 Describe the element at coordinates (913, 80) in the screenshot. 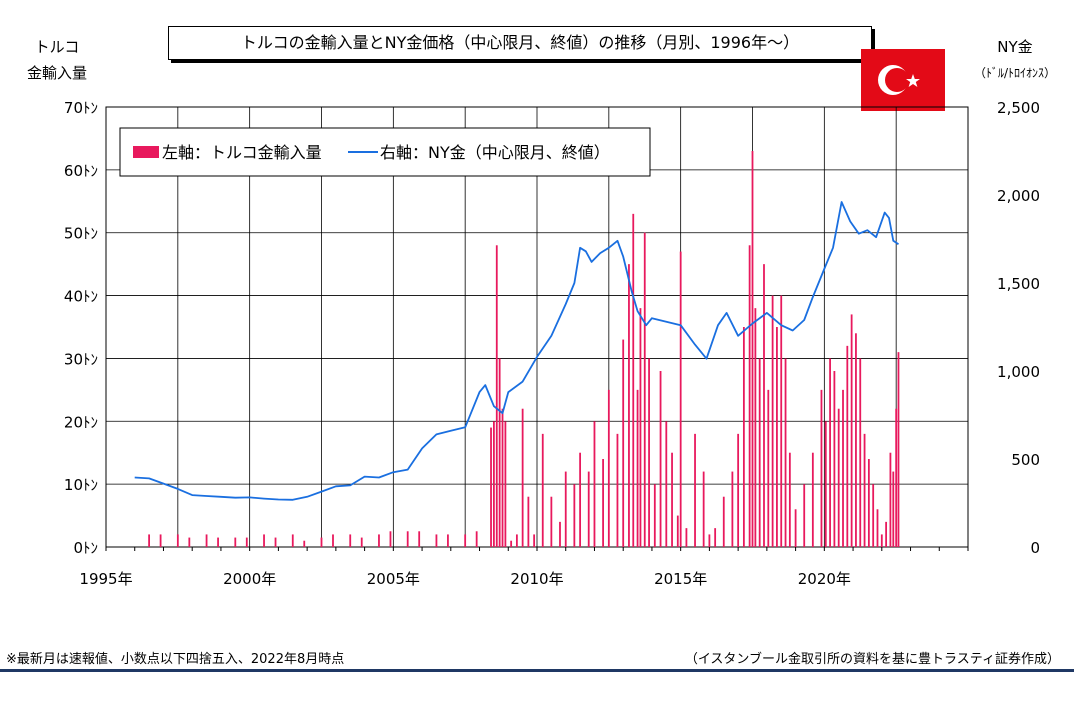

I see `flag-star` at that location.